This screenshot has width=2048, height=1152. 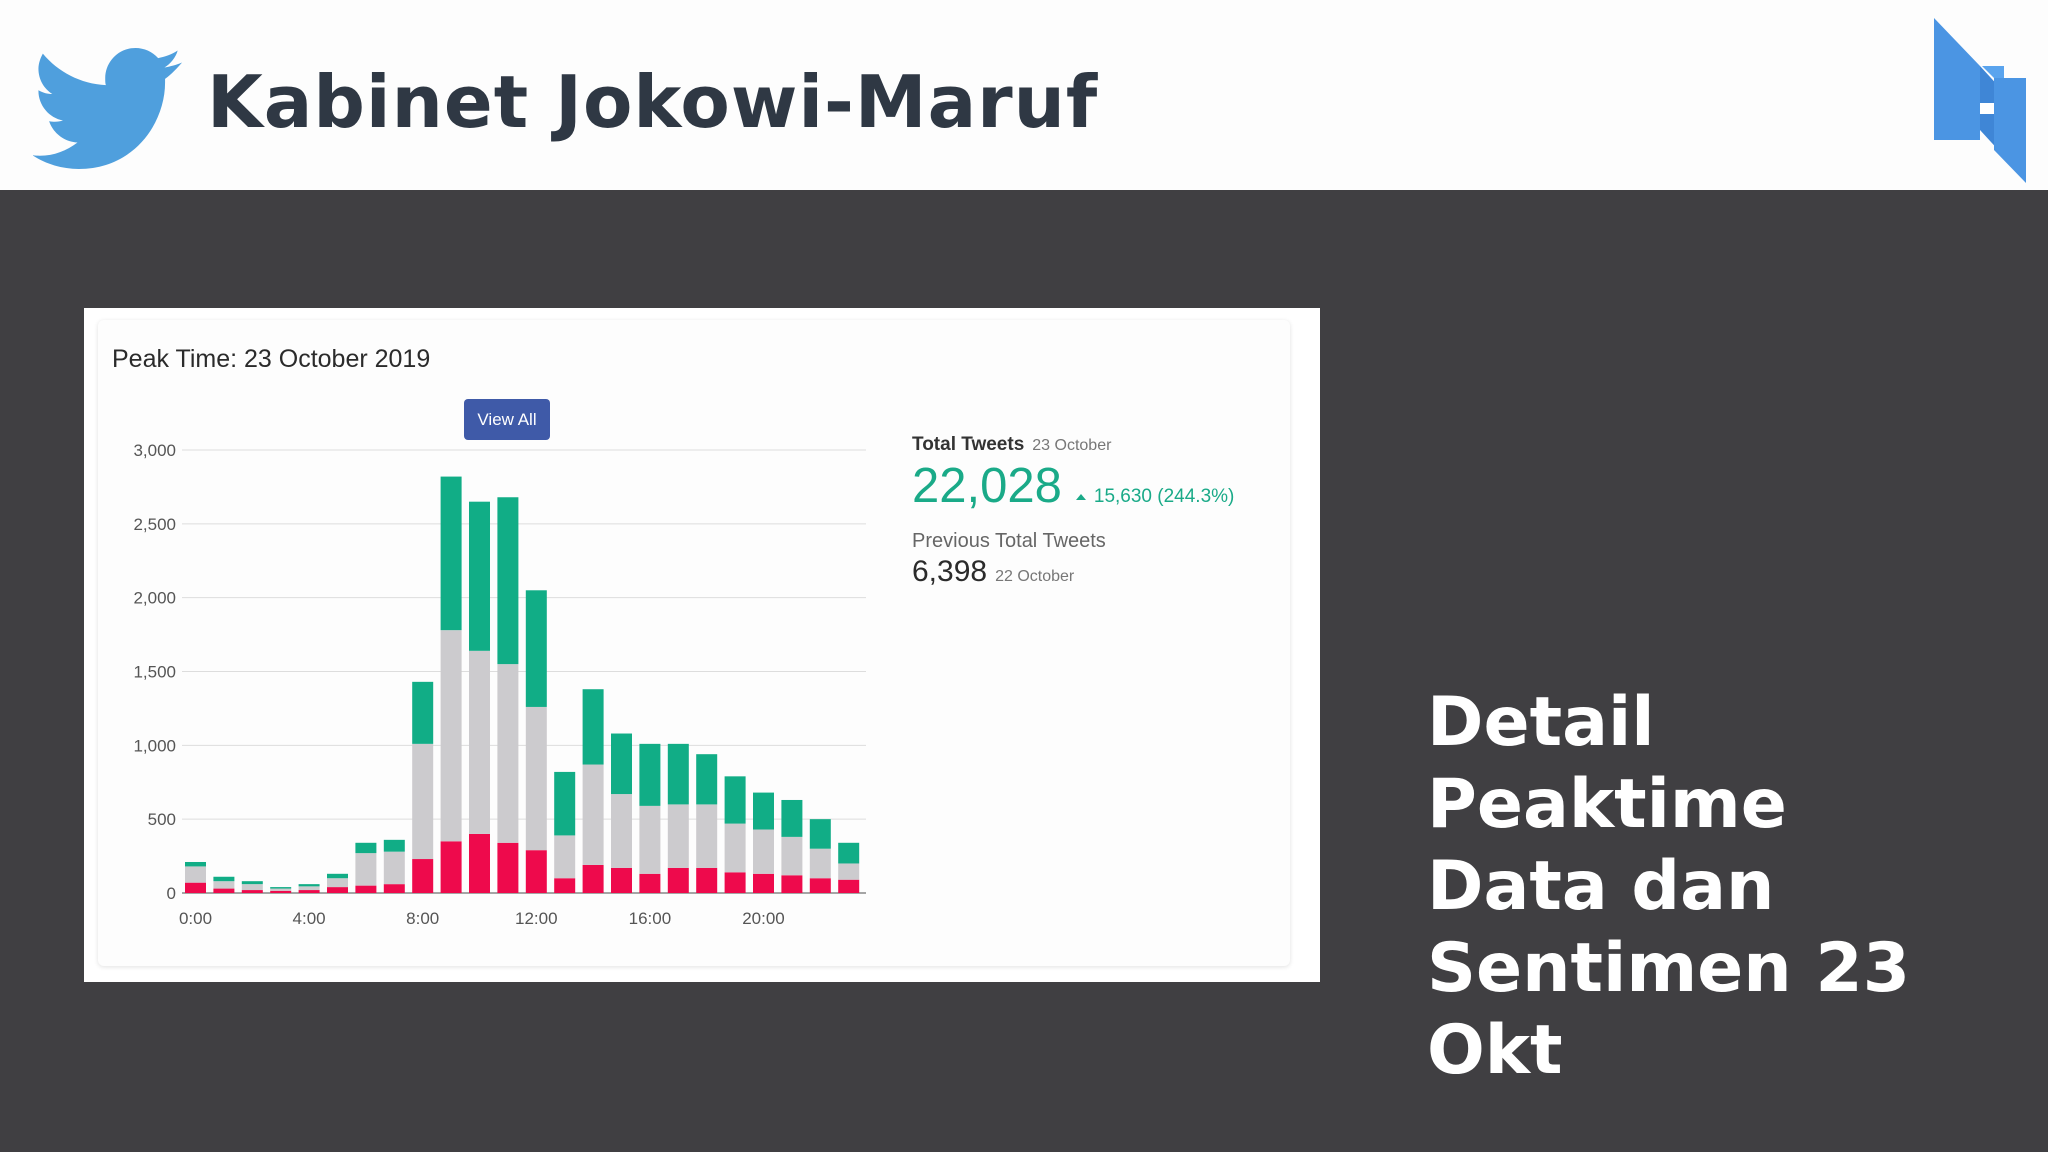 I want to click on y-tick-label: 500, so click(x=162, y=819).